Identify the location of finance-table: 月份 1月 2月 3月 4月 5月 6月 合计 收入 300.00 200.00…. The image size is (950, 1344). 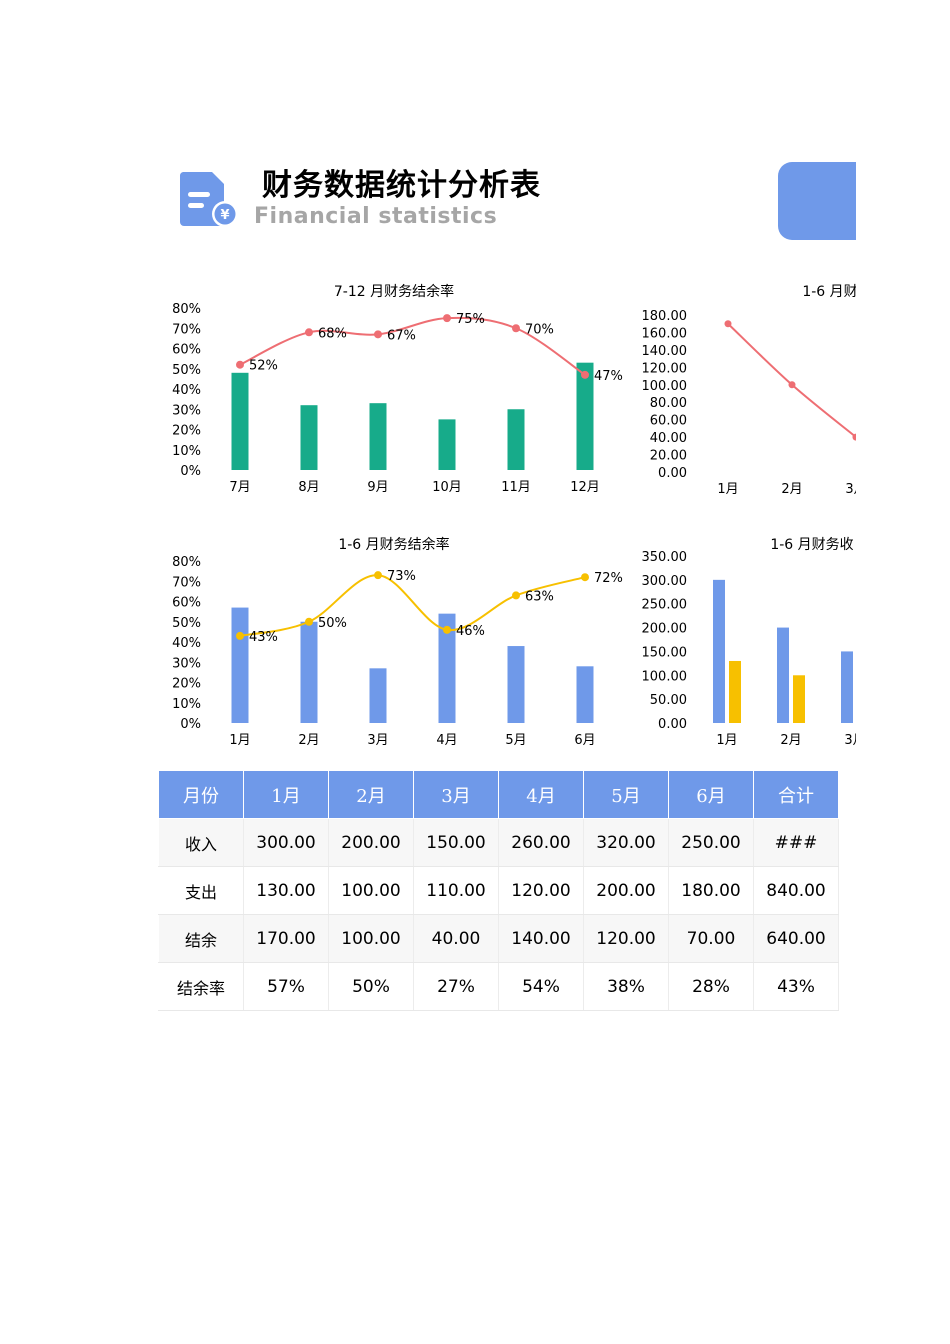
(498, 890).